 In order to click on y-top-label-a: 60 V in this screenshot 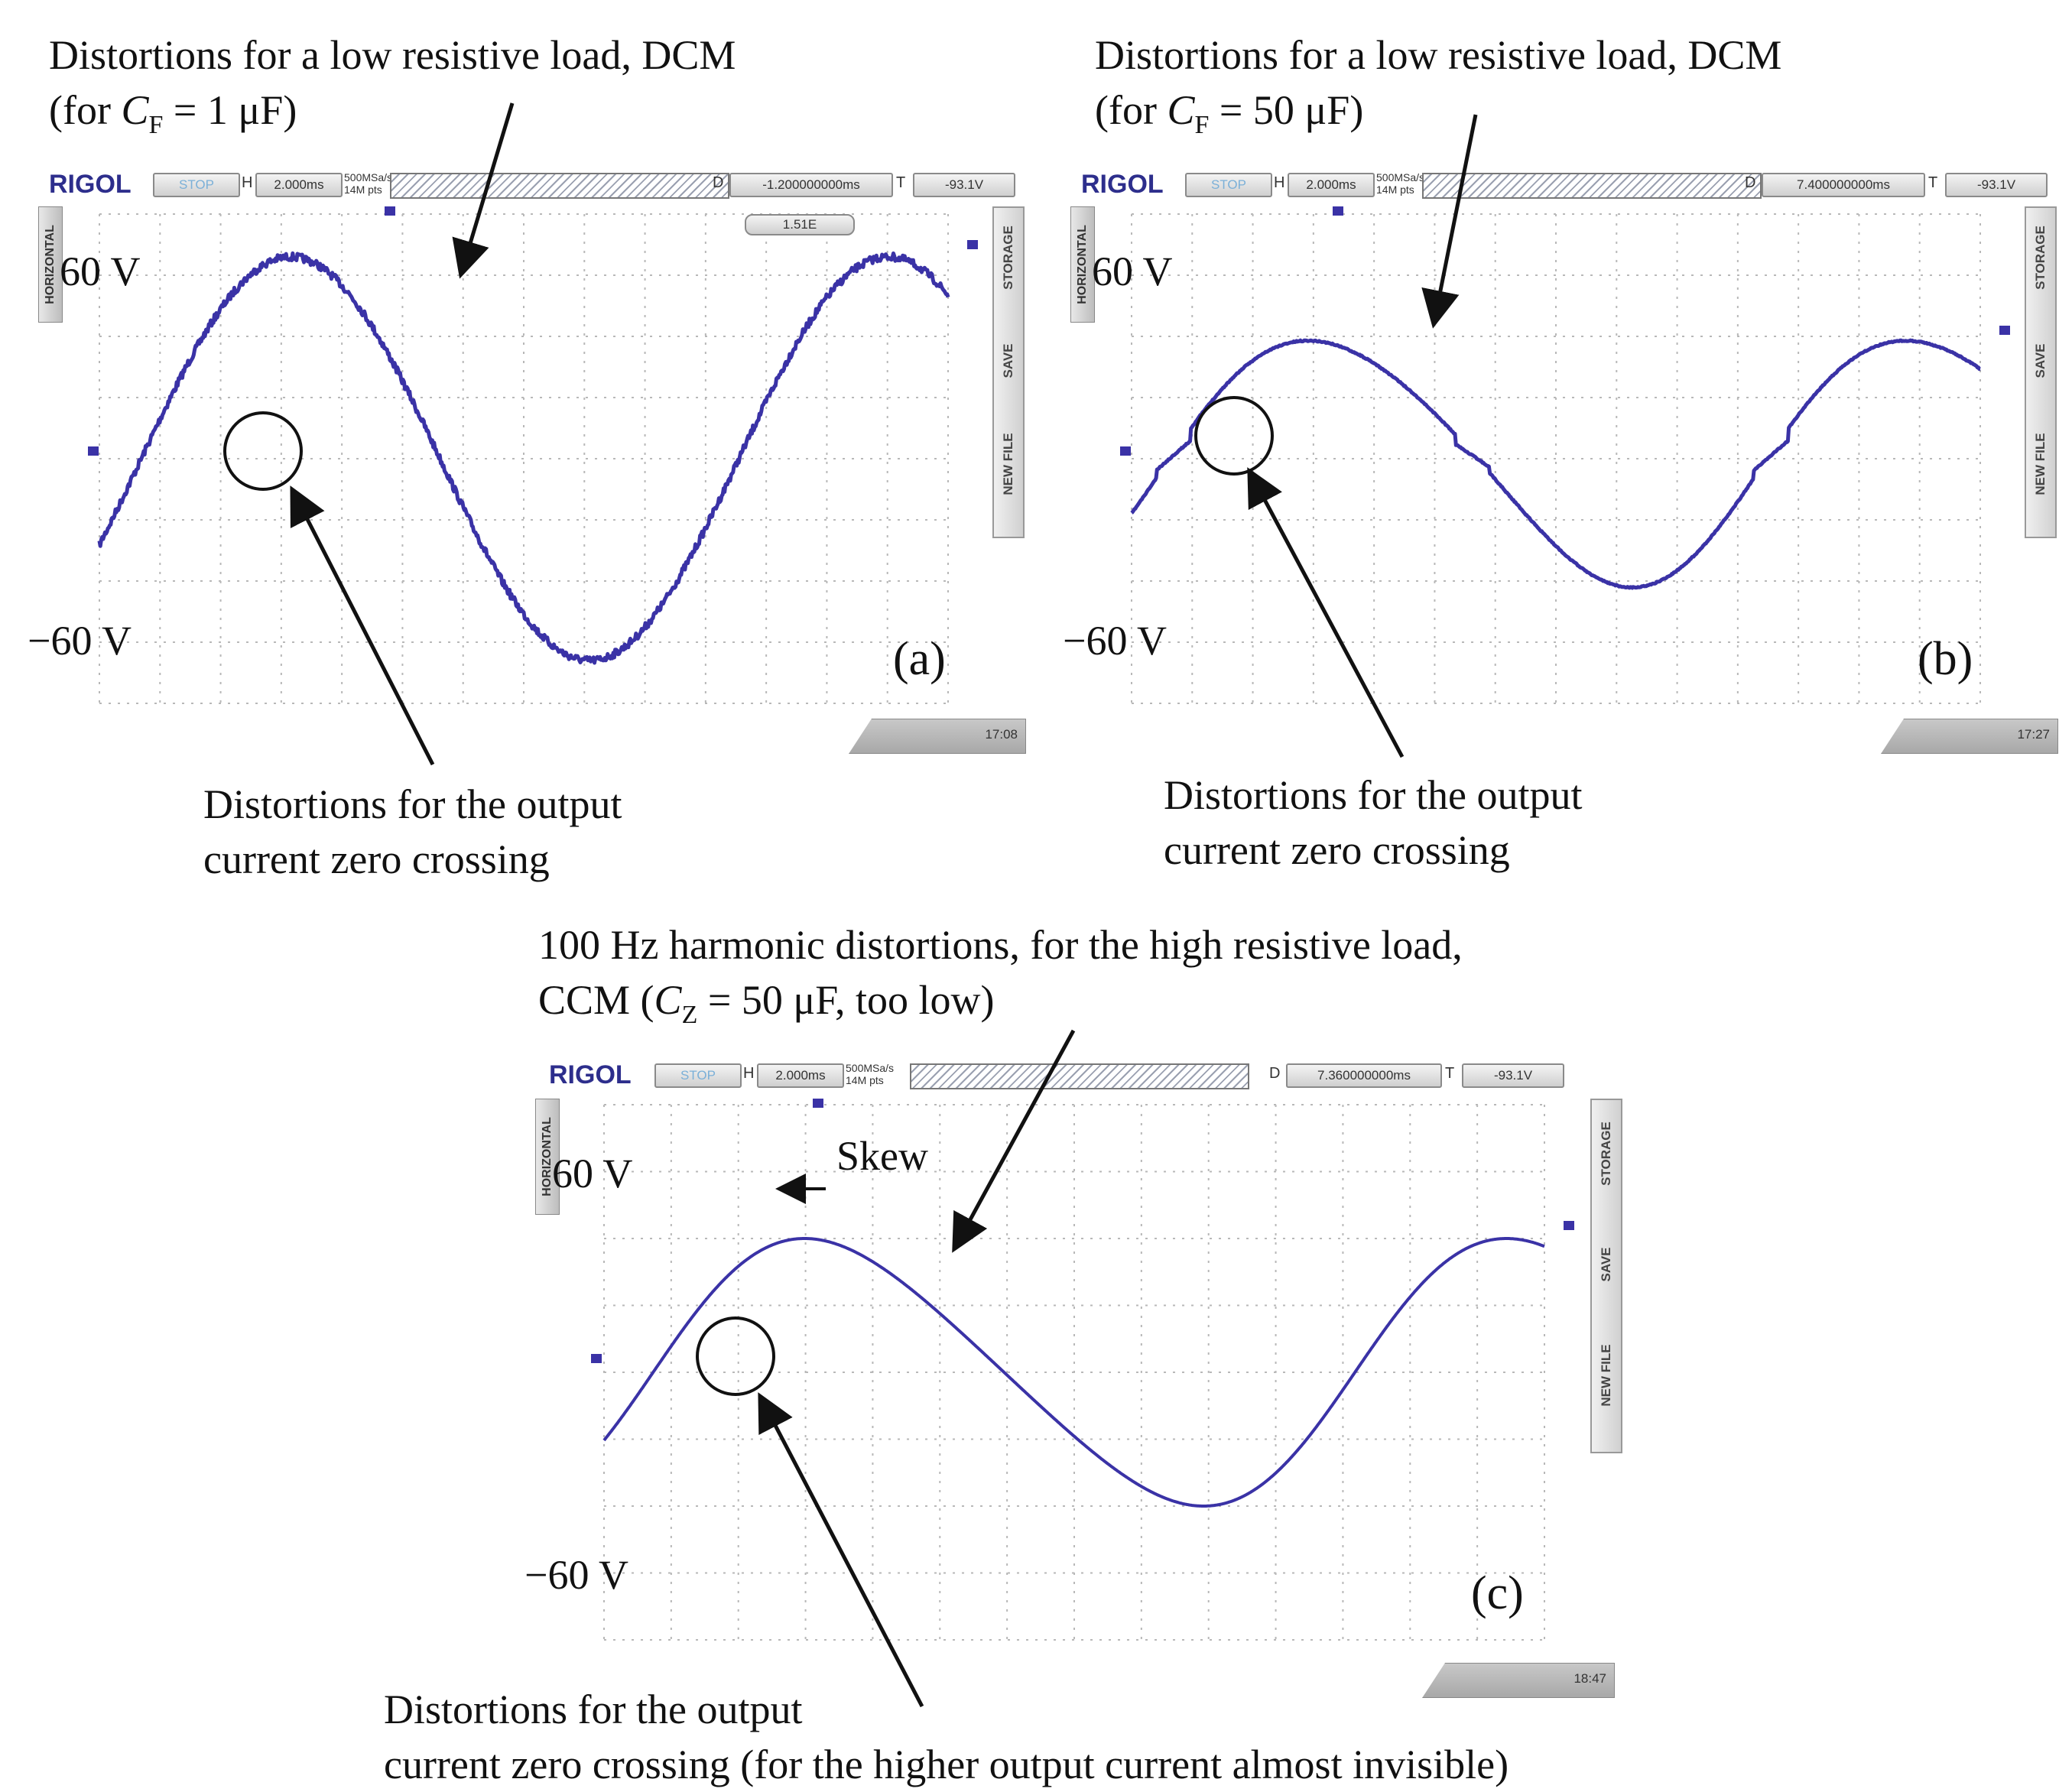, I will do `click(100, 271)`.